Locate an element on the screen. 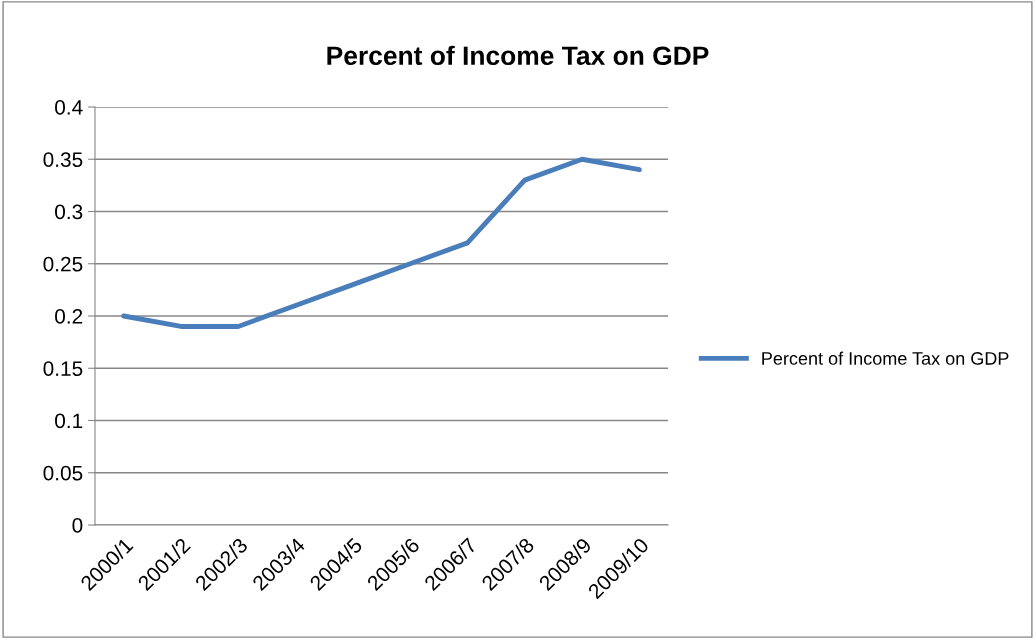 Image resolution: width=1035 pixels, height=639 pixels. y-tick-label: 0.25 is located at coordinates (63, 264).